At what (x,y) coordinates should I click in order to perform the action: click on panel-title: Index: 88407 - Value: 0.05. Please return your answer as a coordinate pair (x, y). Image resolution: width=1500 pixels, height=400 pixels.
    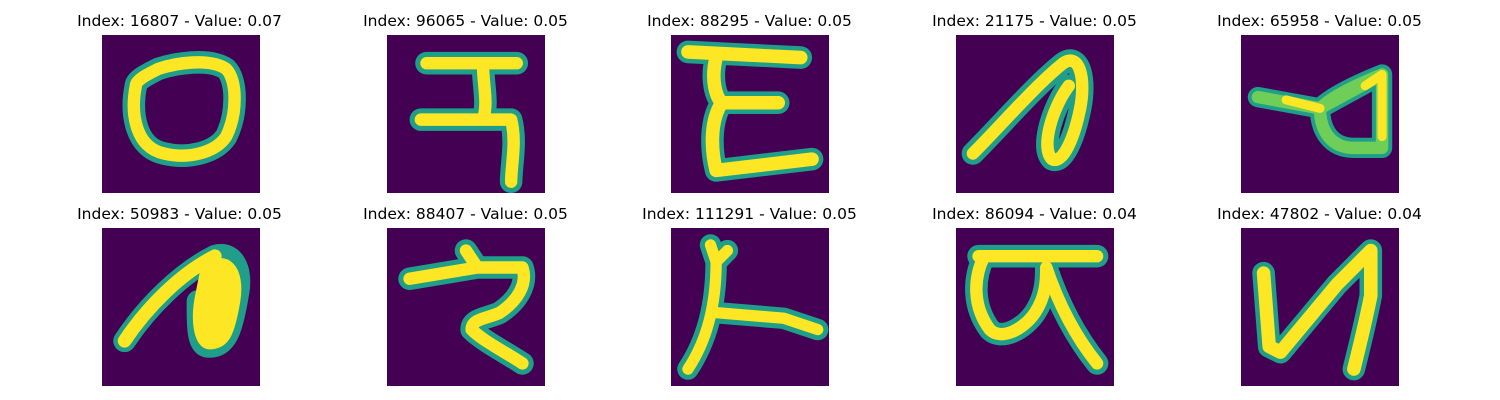
    Looking at the image, I should click on (465, 214).